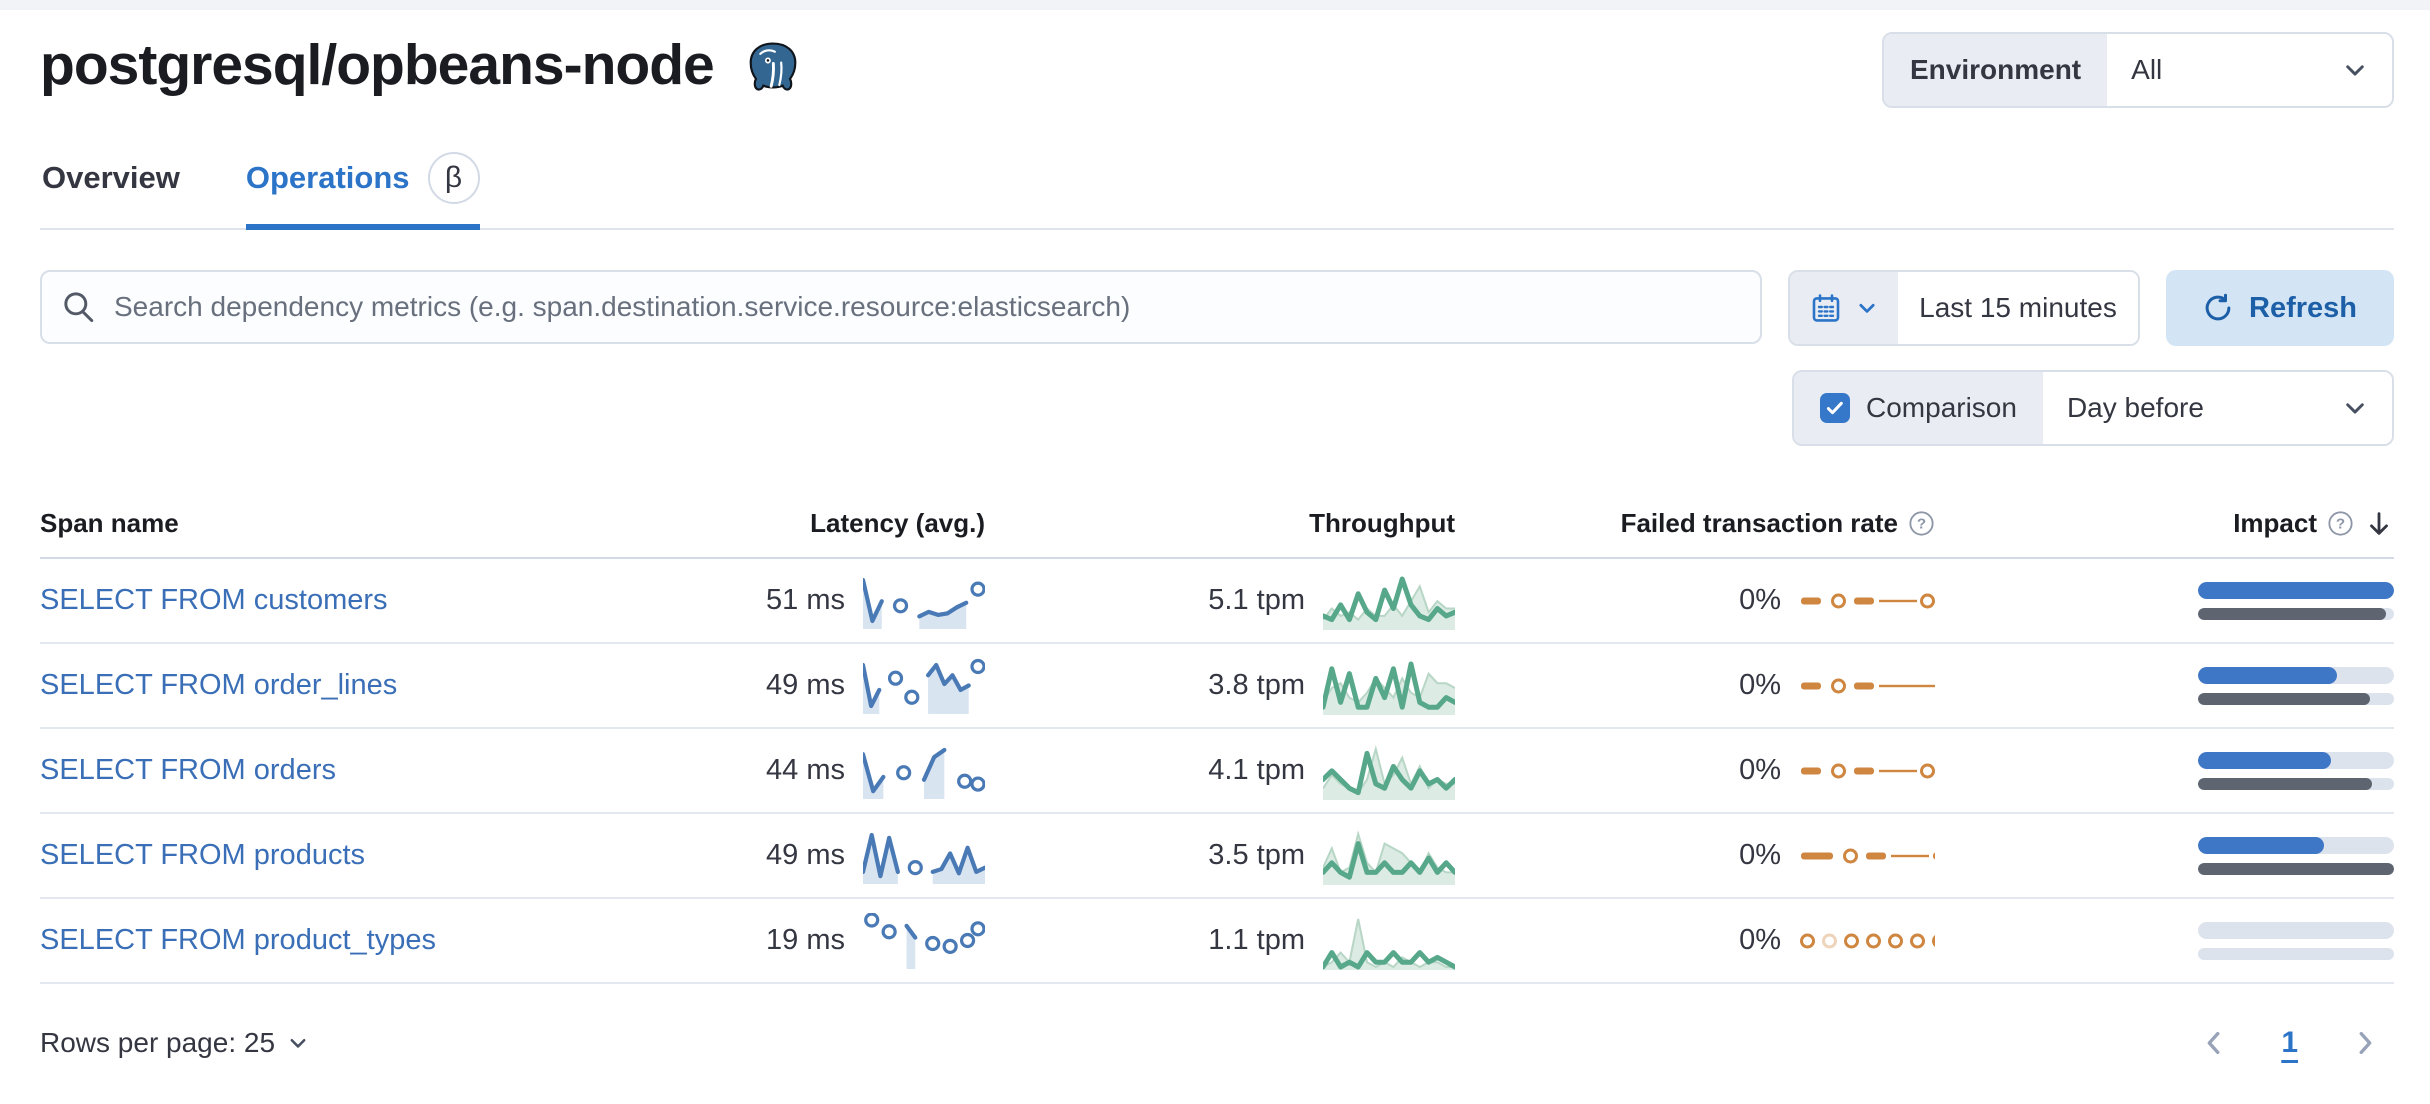 This screenshot has width=2430, height=1104. I want to click on latency-value: 44 ms, so click(805, 770).